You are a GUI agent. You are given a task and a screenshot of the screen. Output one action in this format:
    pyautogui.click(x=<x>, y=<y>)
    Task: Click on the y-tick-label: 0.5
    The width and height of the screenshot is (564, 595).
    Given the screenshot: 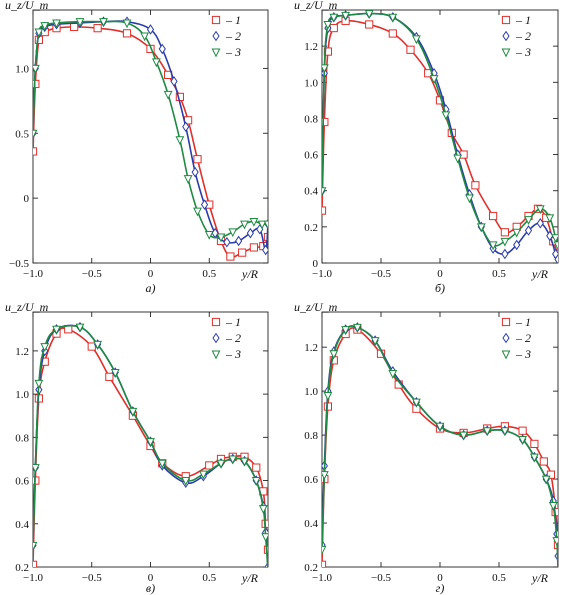 What is the action you would take?
    pyautogui.click(x=22, y=134)
    